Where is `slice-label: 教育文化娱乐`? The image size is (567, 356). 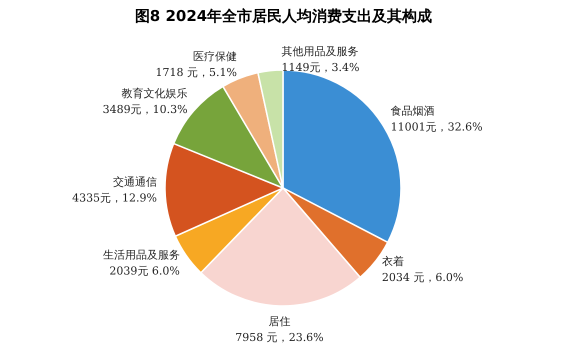
slice-label: 教育文化娱乐 is located at coordinates (155, 93).